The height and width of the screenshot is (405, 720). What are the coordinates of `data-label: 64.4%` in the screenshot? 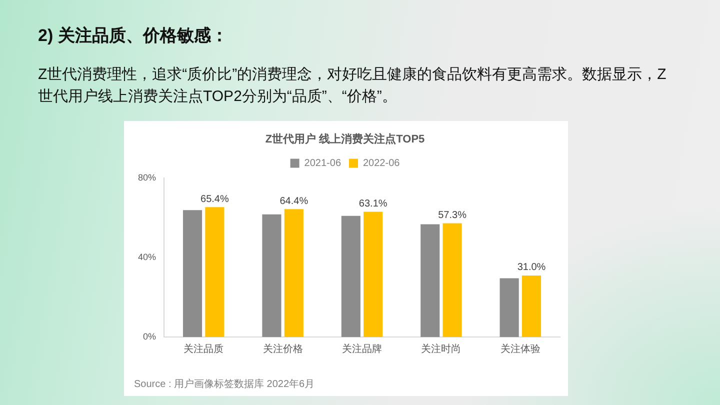 It's located at (294, 201).